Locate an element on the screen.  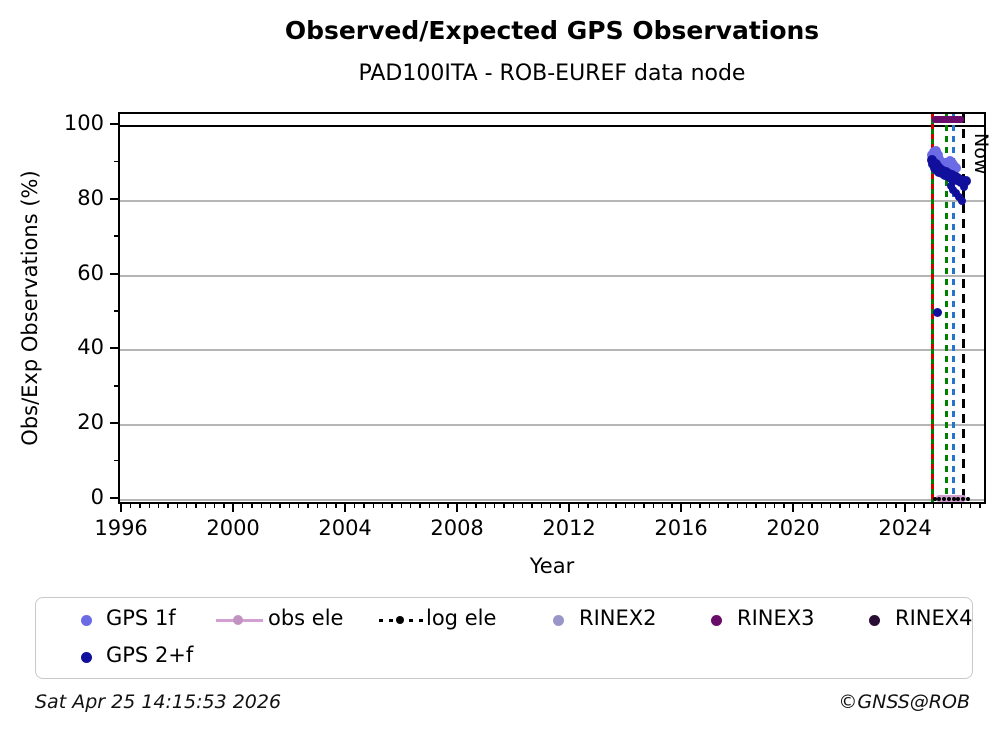
credit-text: ©GNSS@ROB is located at coordinates (904, 702).